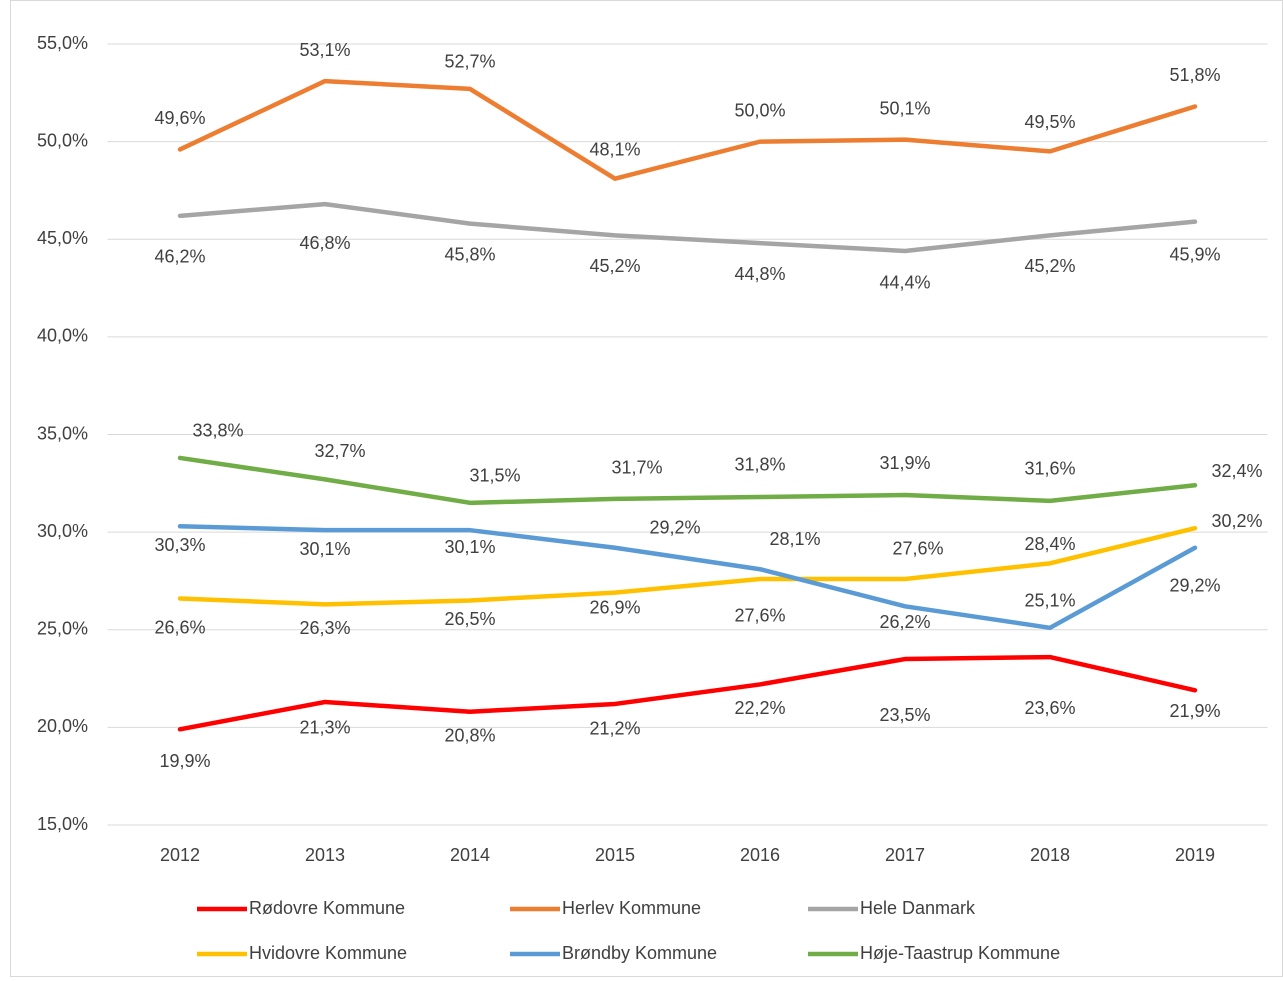 The height and width of the screenshot is (981, 1283). I want to click on legend-label: Rødovre Kommune, so click(327, 908).